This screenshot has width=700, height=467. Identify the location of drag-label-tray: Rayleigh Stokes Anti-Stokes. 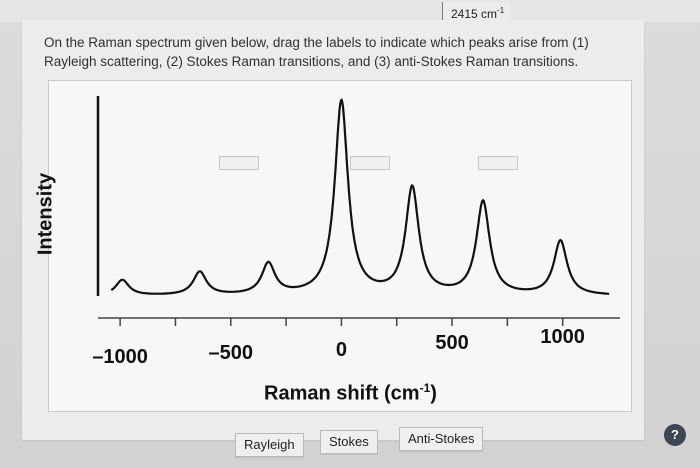
(355, 442).